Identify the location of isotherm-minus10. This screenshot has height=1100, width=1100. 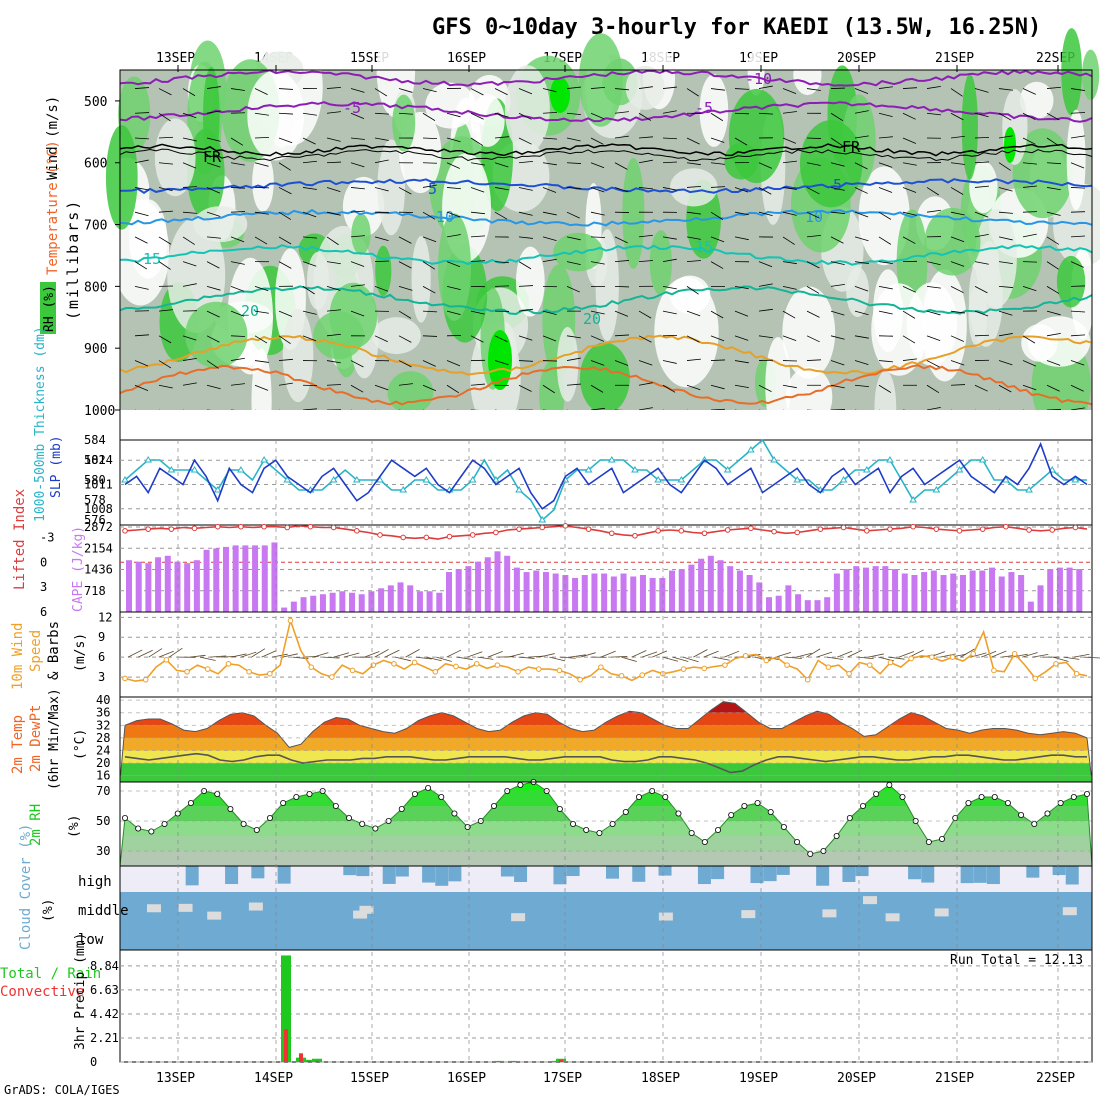
(606, 78).